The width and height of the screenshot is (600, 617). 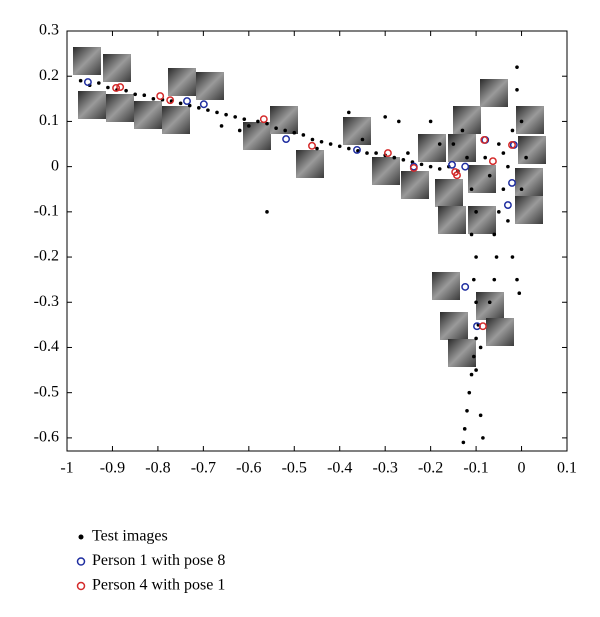 I want to click on legend-label: Person 4 with pose 1, so click(x=158, y=585).